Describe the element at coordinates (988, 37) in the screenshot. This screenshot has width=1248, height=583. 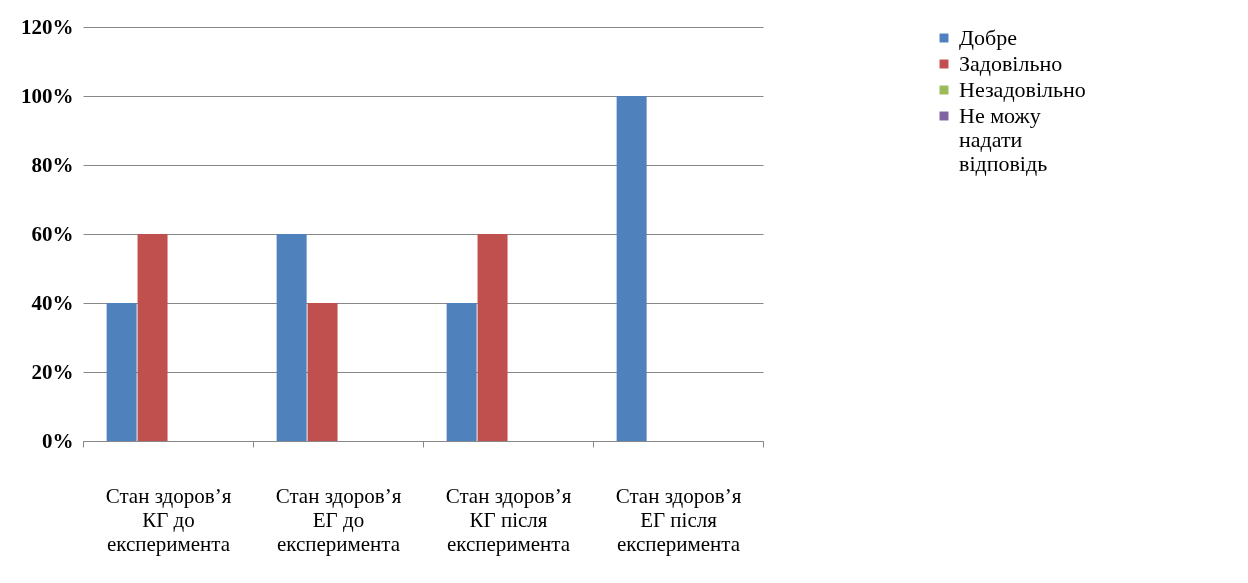
I see `legend-label: Добре` at that location.